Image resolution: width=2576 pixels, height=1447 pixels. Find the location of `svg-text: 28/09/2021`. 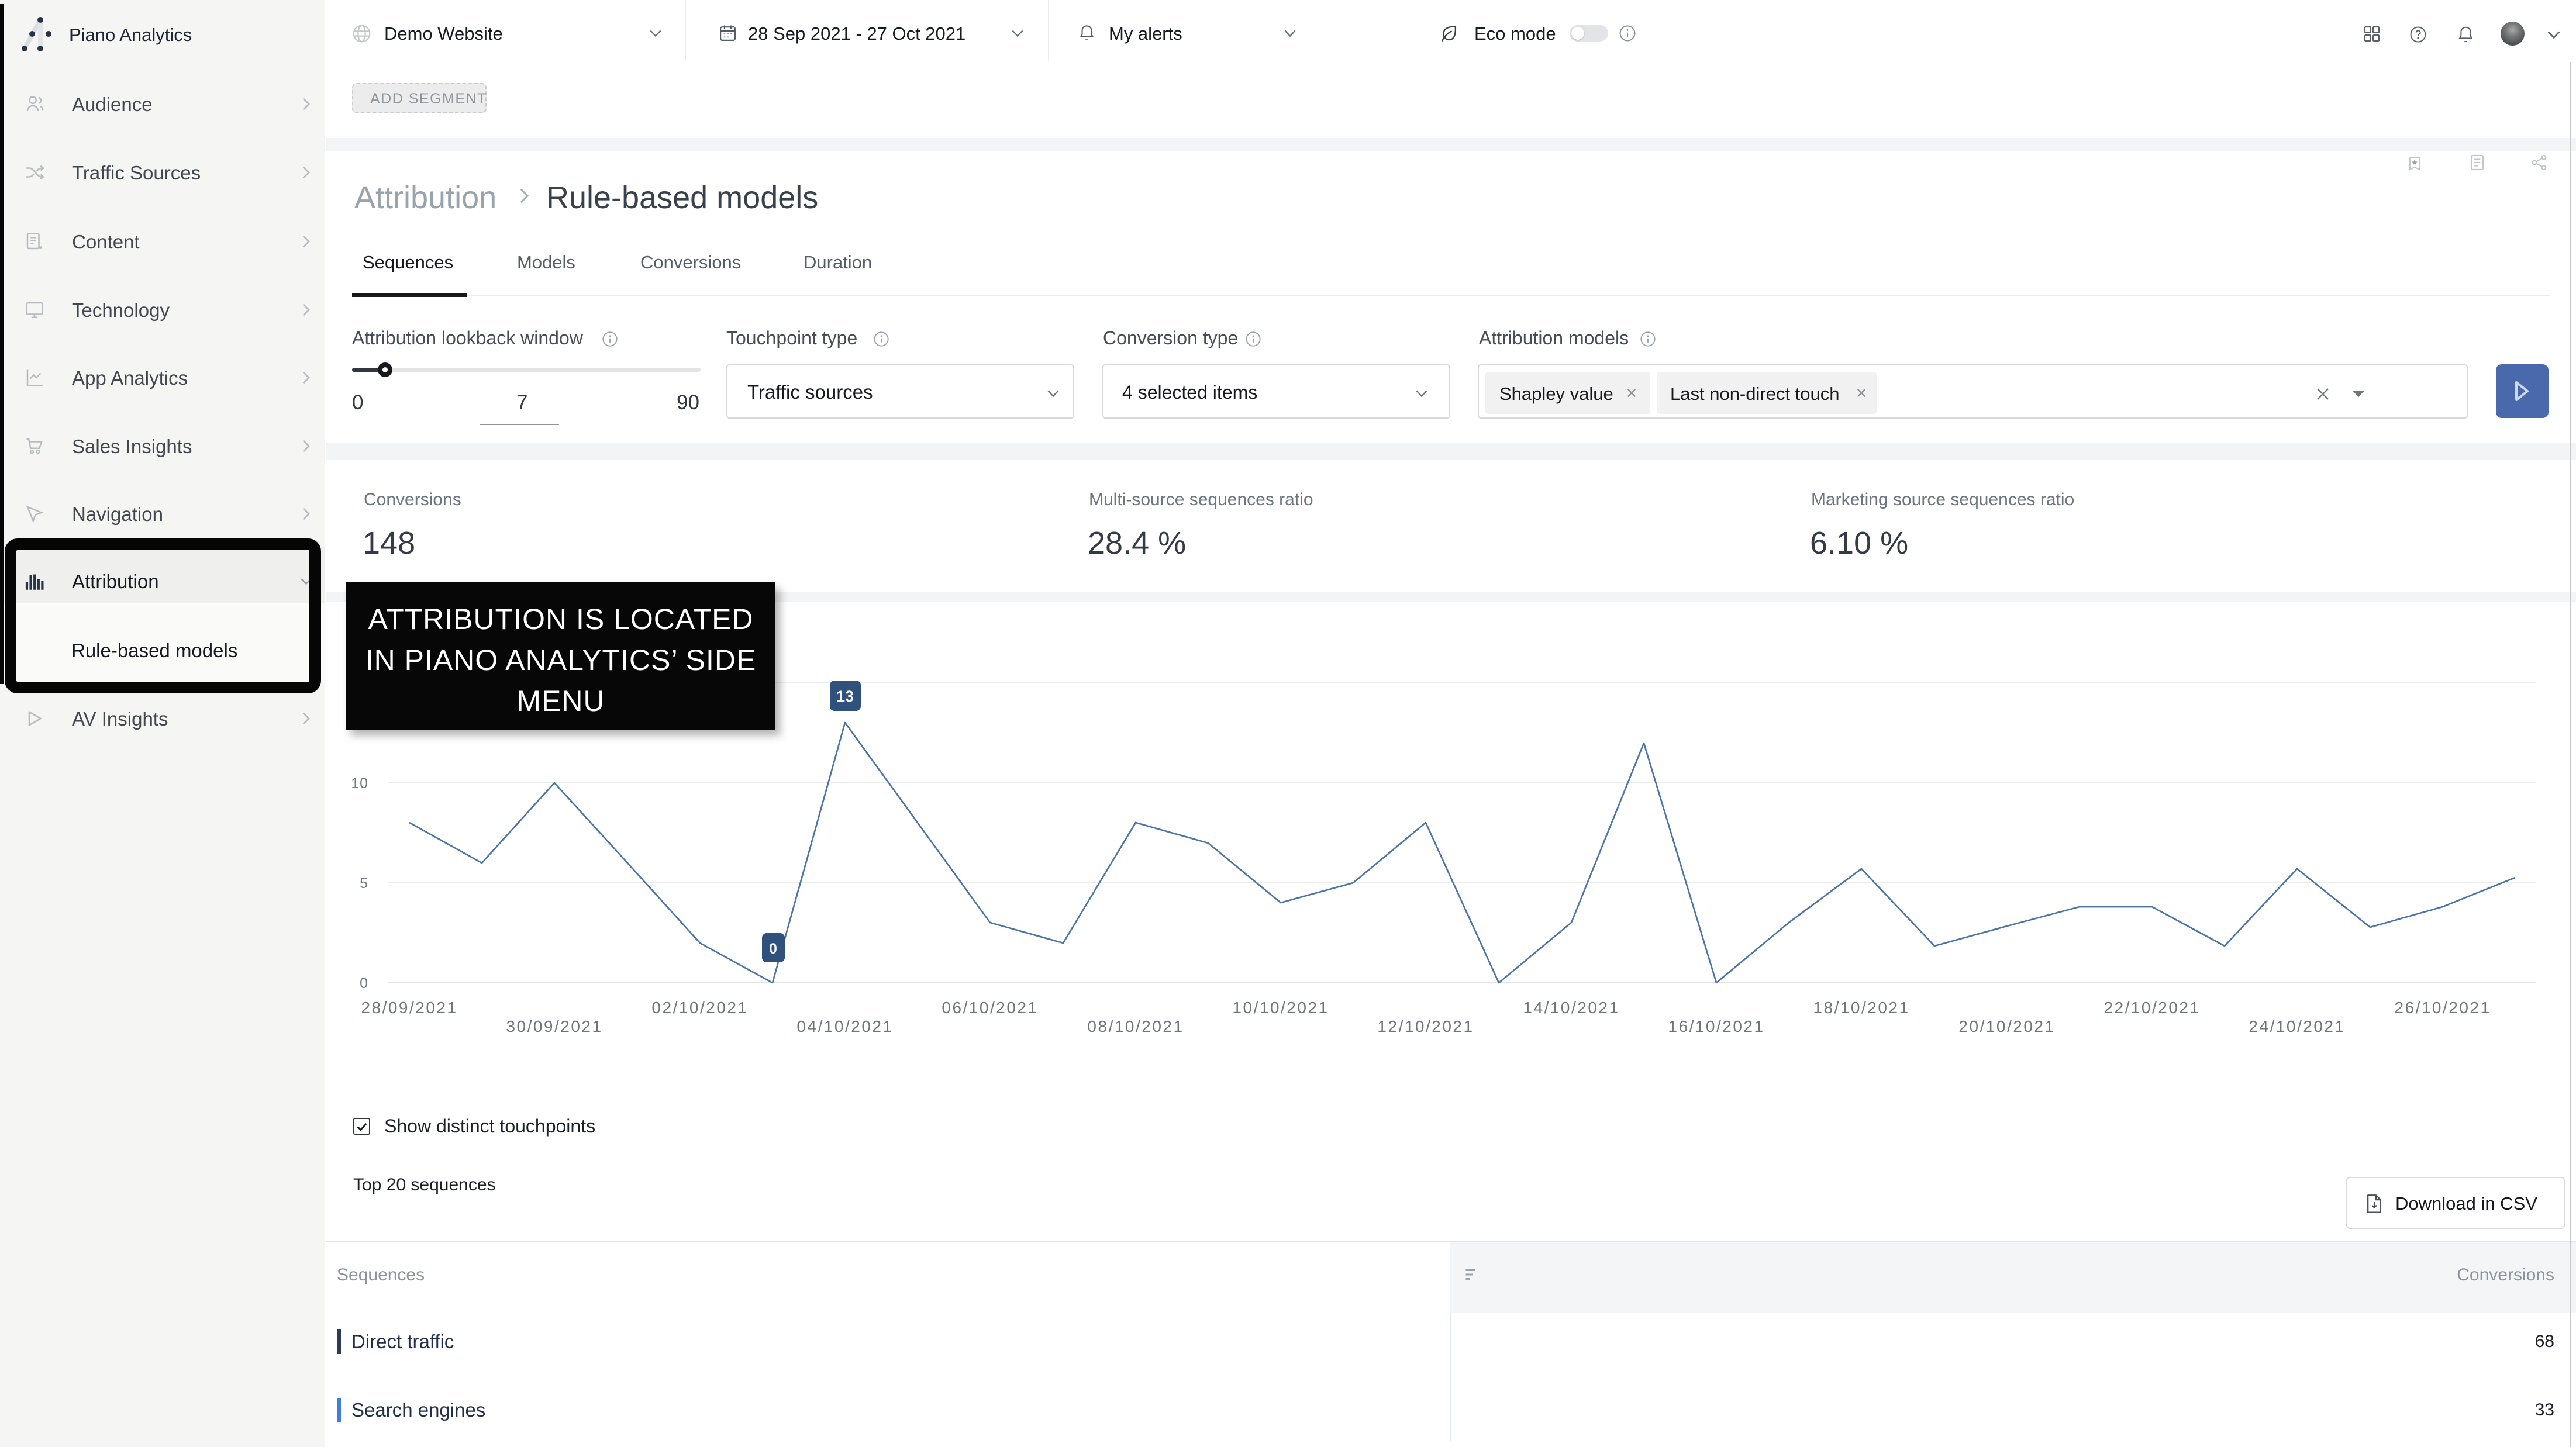

svg-text: 28/09/2021 is located at coordinates (409, 1008).